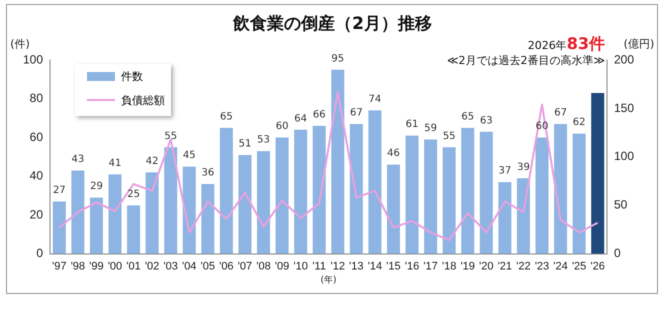 The image size is (665, 323). I want to click on x-tick-label: '25, so click(579, 266).